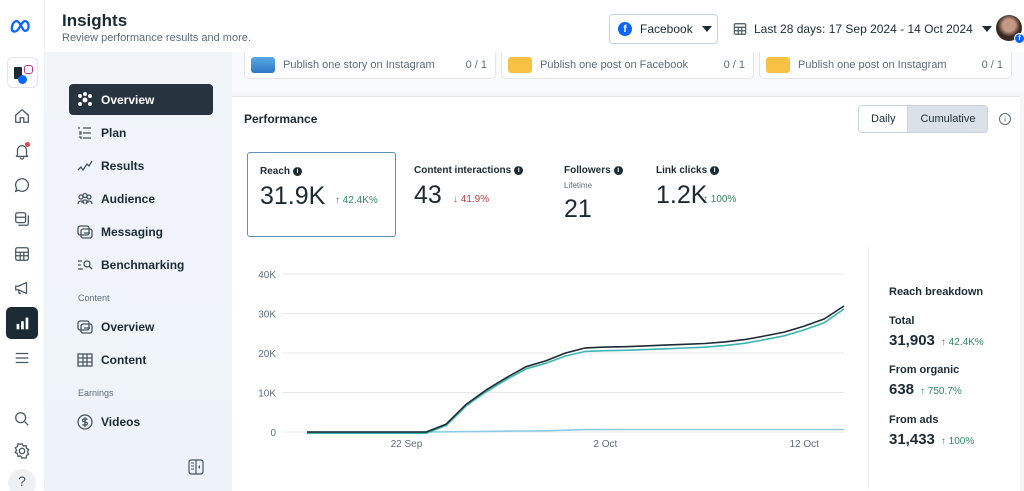 This screenshot has height=491, width=1024. Describe the element at coordinates (734, 65) in the screenshot. I see `task-progress: 0 / 1` at that location.